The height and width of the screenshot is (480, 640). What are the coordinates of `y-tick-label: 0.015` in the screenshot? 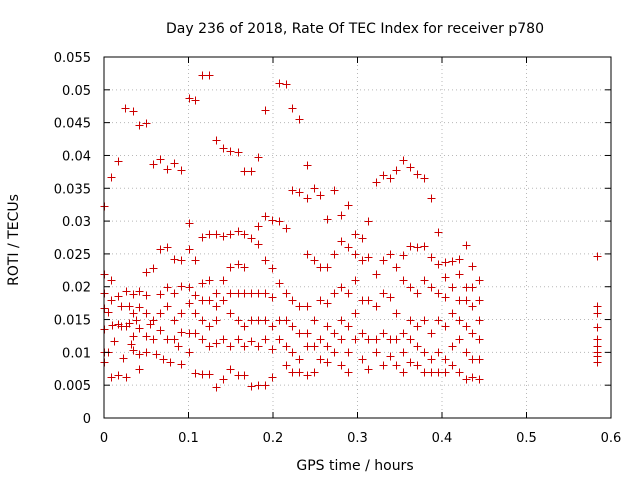 It's located at (72, 321).